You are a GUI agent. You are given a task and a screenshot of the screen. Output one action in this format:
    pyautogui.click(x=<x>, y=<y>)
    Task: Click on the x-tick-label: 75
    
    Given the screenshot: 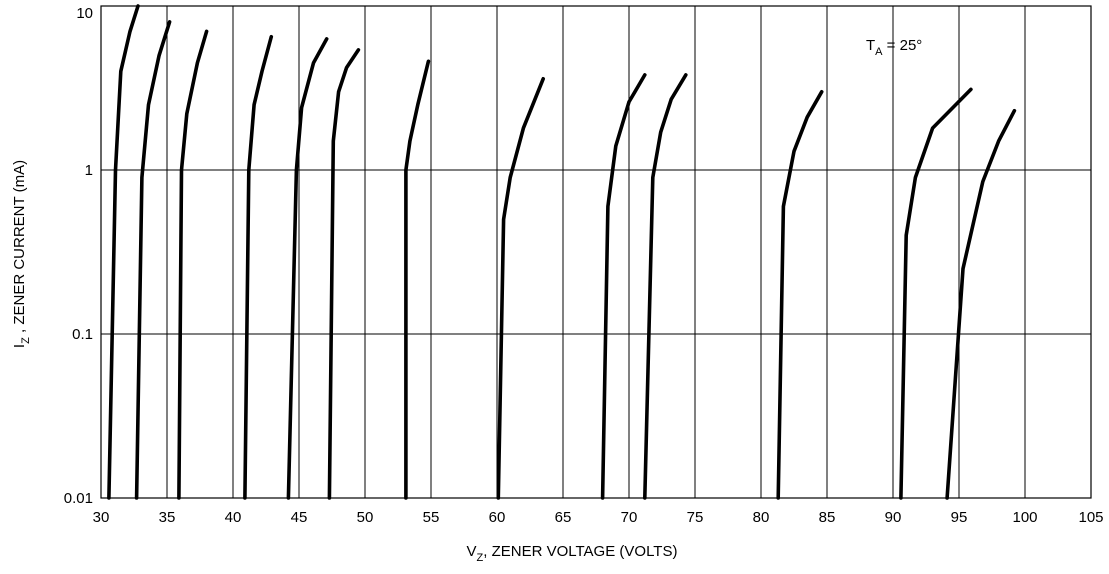 What is the action you would take?
    pyautogui.click(x=695, y=517)
    